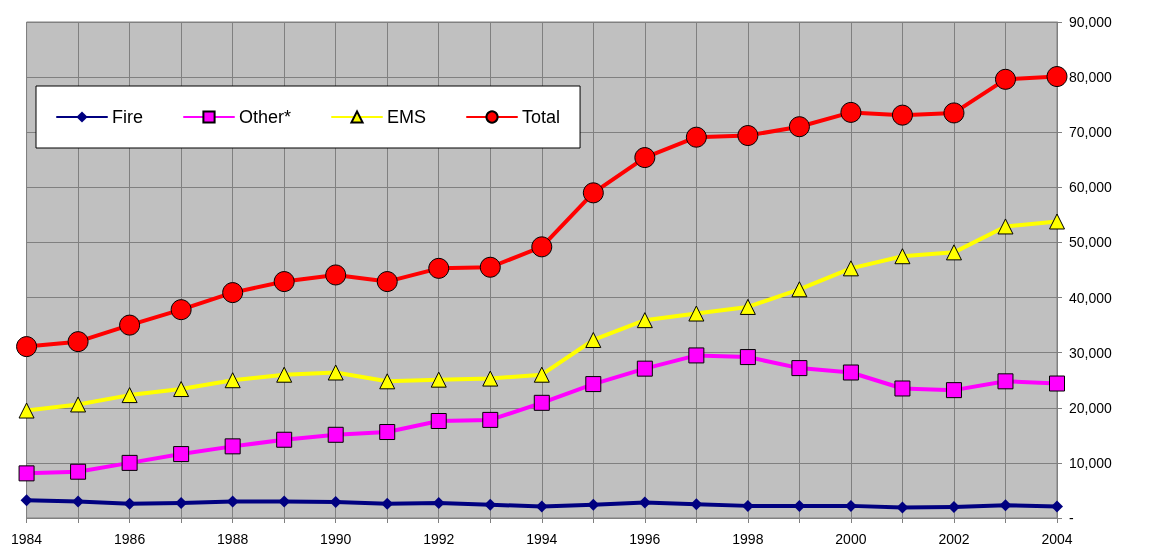 The width and height of the screenshot is (1165, 560). What do you see at coordinates (645, 539) in the screenshot?
I see `x-tick-label: 1996` at bounding box center [645, 539].